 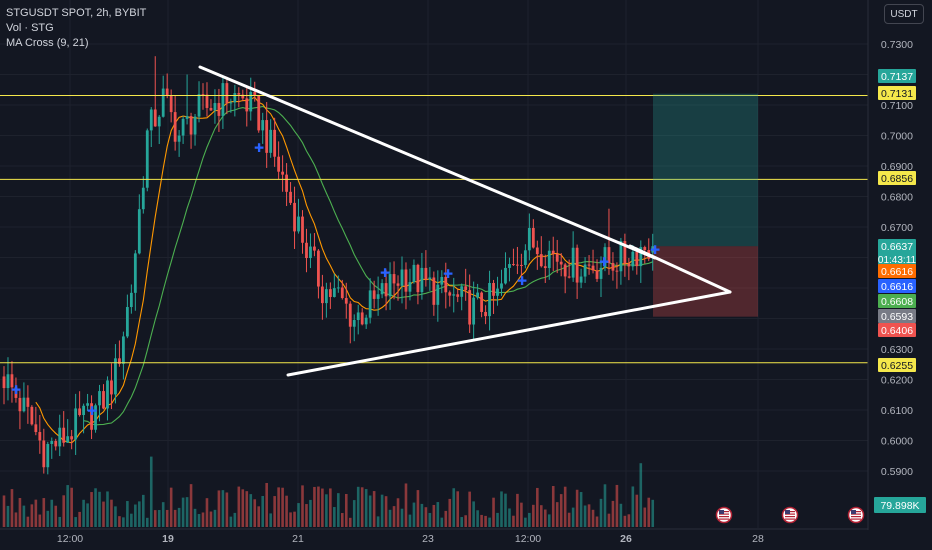 What do you see at coordinates (897, 106) in the screenshot?
I see `price-tick-label: 0.7100` at bounding box center [897, 106].